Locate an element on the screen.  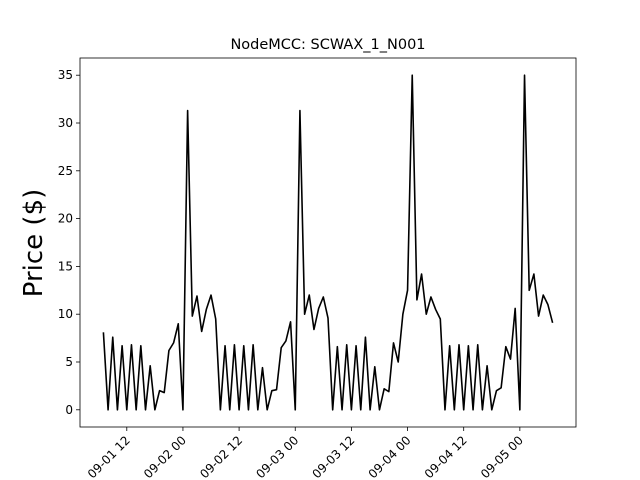
y-axis-label: Price ($) is located at coordinates (34, 243).